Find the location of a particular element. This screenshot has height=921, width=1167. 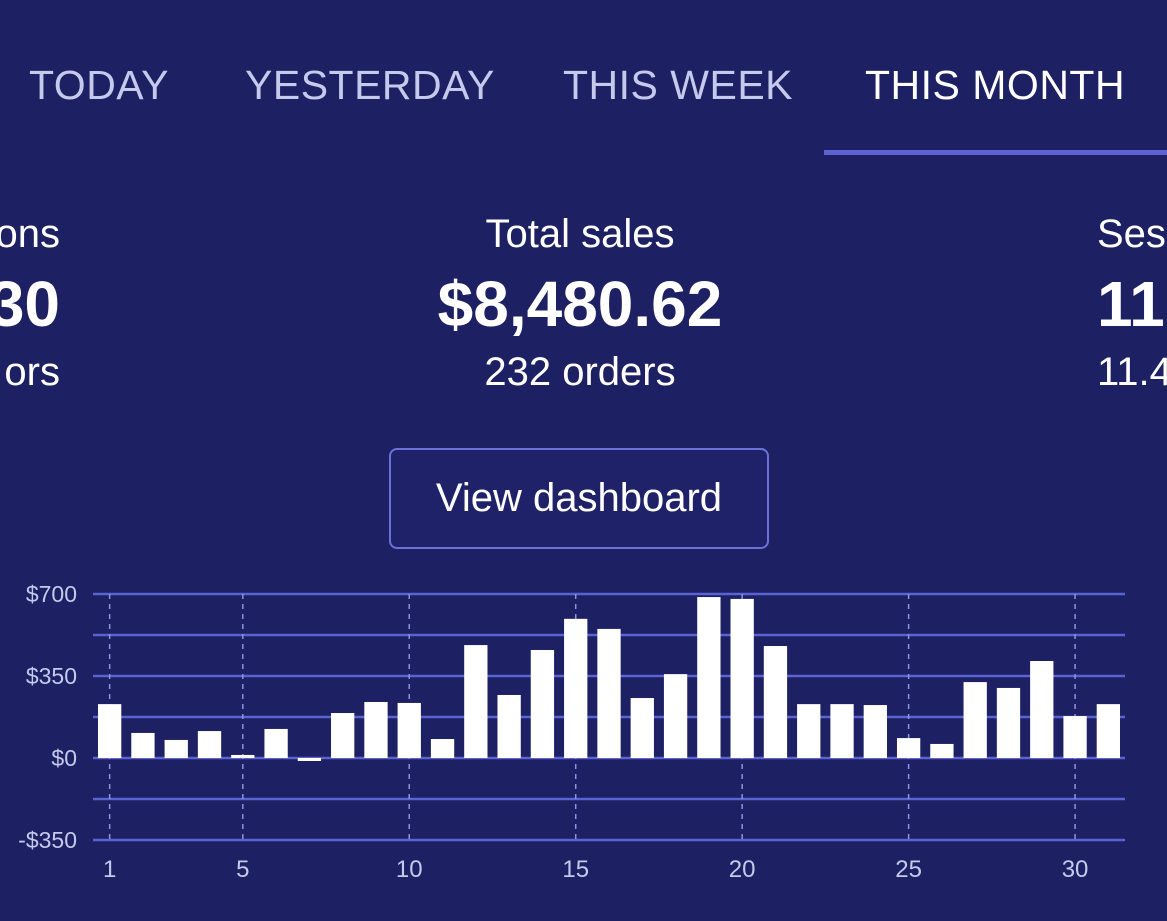

x-axis-ticks: 1 5 10 15 20 25 30 is located at coordinates (595, 869).